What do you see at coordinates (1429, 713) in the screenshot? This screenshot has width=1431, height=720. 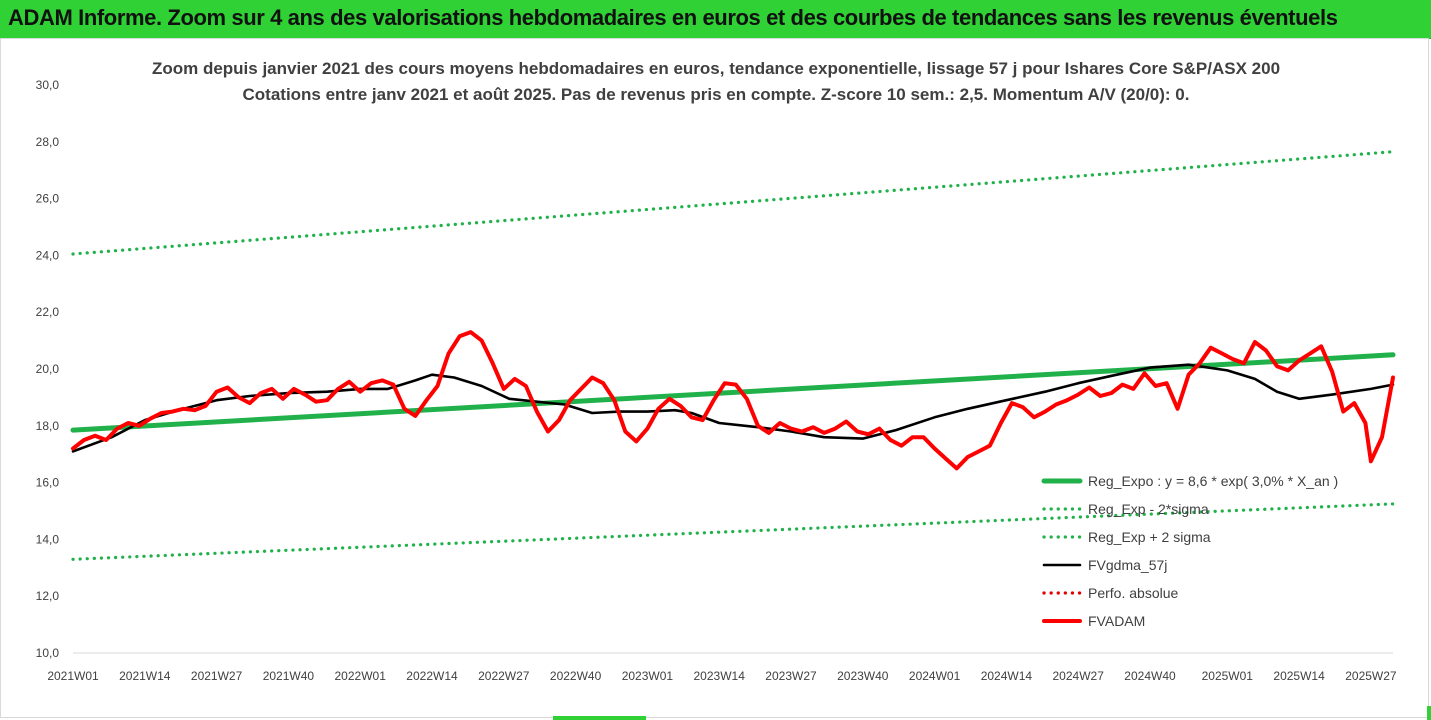 I see `corner-accent-bar` at bounding box center [1429, 713].